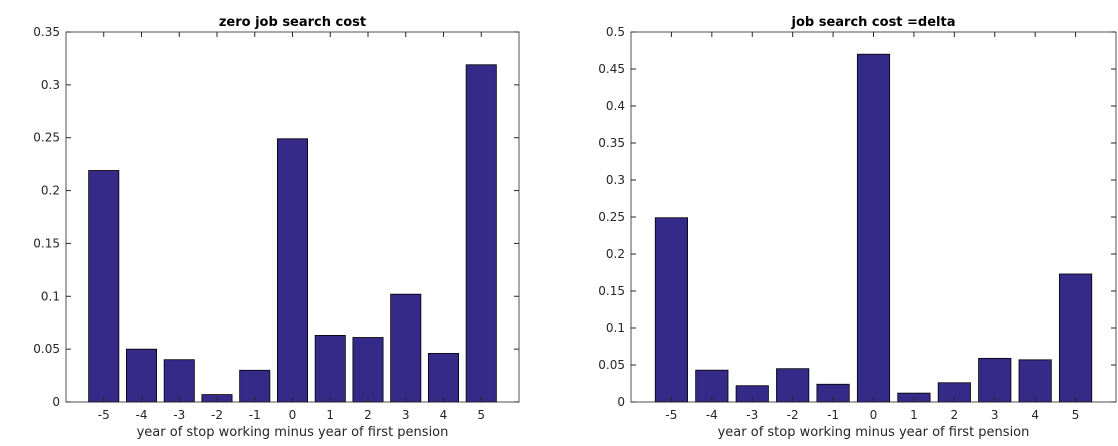 This screenshot has height=446, width=1118. What do you see at coordinates (615, 32) in the screenshot?
I see `y-tick-label: 0.5` at bounding box center [615, 32].